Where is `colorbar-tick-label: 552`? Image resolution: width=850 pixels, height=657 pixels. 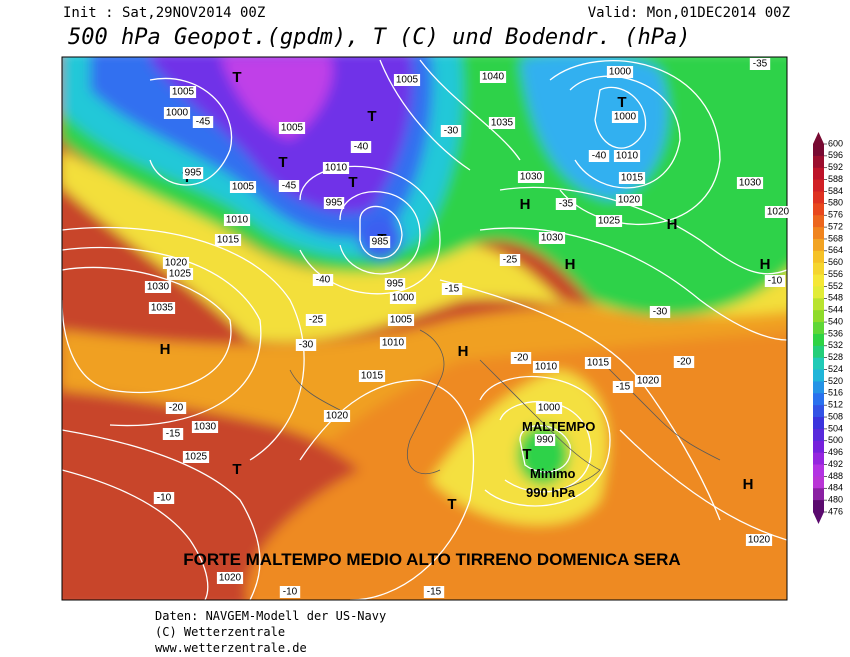
colorbar-tick-label: 552 is located at coordinates (835, 286).